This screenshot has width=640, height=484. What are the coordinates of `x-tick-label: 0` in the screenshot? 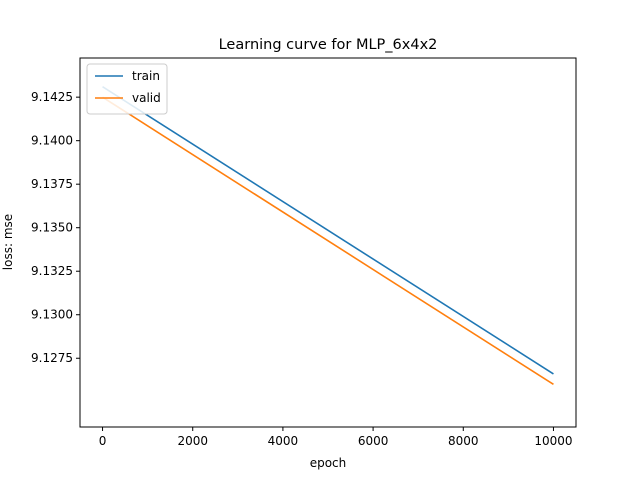 It's located at (103, 441).